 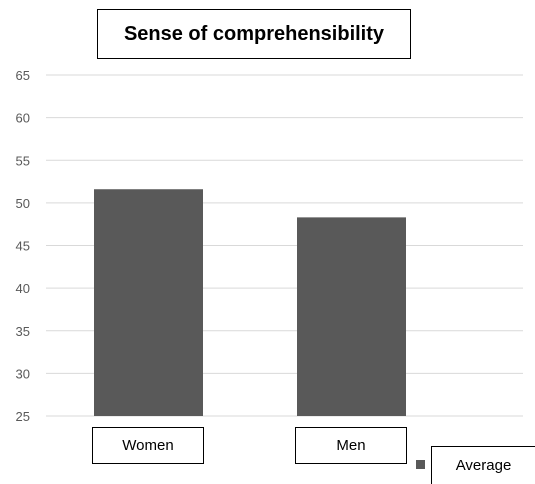 I want to click on y-tick-label-60: 60, so click(x=23, y=118).